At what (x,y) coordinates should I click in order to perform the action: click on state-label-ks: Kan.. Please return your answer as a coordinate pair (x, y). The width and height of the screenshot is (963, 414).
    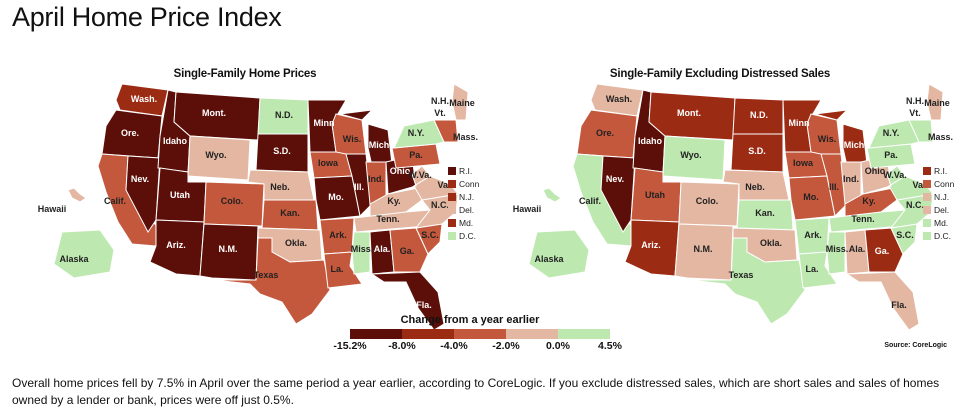
    Looking at the image, I should click on (765, 213).